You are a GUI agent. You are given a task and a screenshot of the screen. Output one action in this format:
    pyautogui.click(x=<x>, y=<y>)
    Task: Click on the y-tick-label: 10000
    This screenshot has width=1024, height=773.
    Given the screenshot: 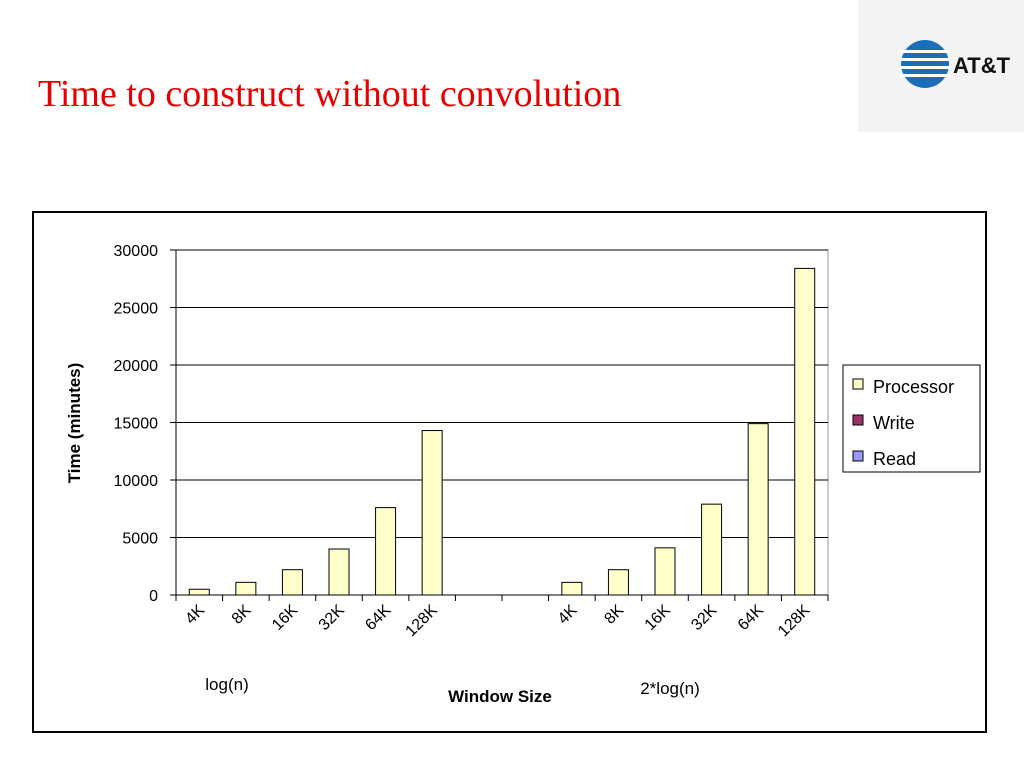 What is the action you would take?
    pyautogui.click(x=136, y=481)
    